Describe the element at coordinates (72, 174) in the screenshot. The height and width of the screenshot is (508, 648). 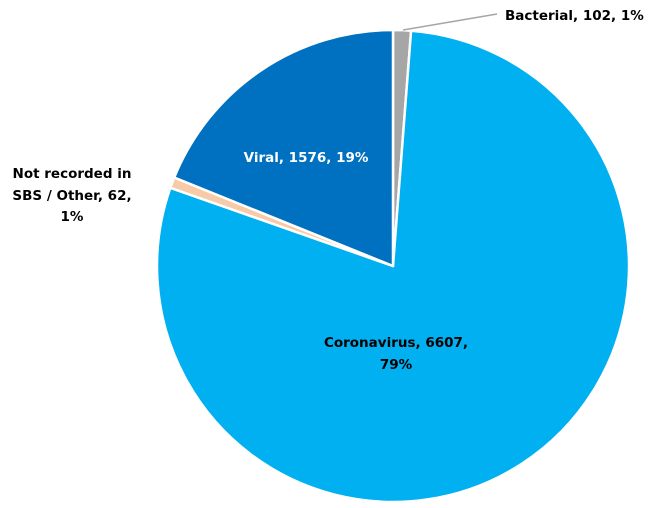
I see `other-data-label-line-1: Not recorded in` at that location.